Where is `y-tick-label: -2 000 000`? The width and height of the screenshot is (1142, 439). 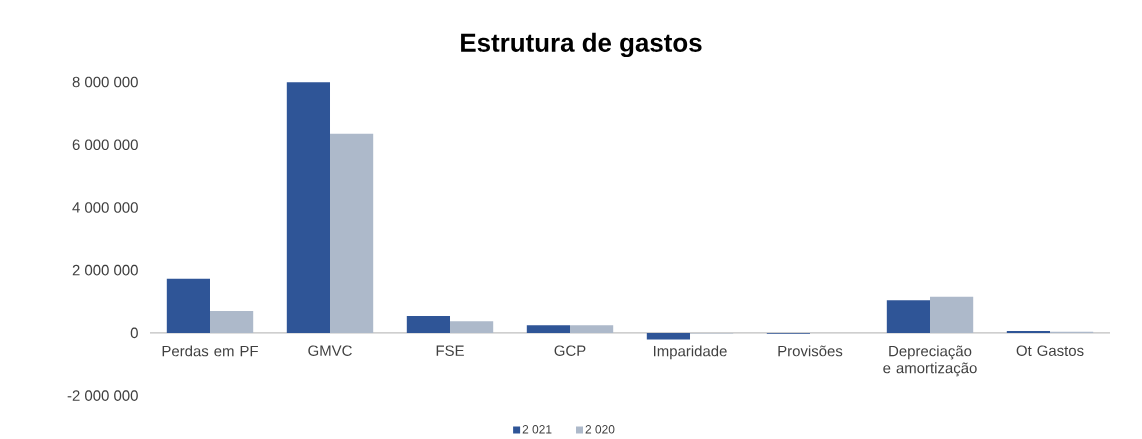 y-tick-label: -2 000 000 is located at coordinates (102, 395).